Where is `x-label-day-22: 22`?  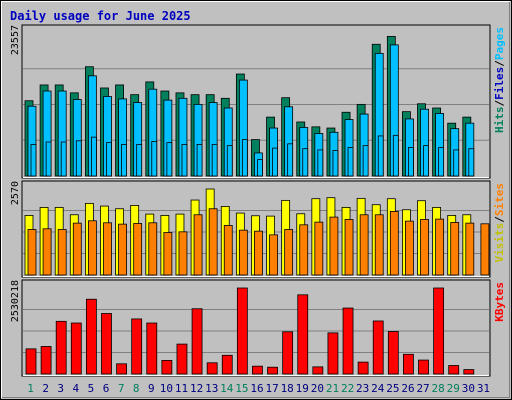
x-label-day-22: 22 is located at coordinates (347, 388).